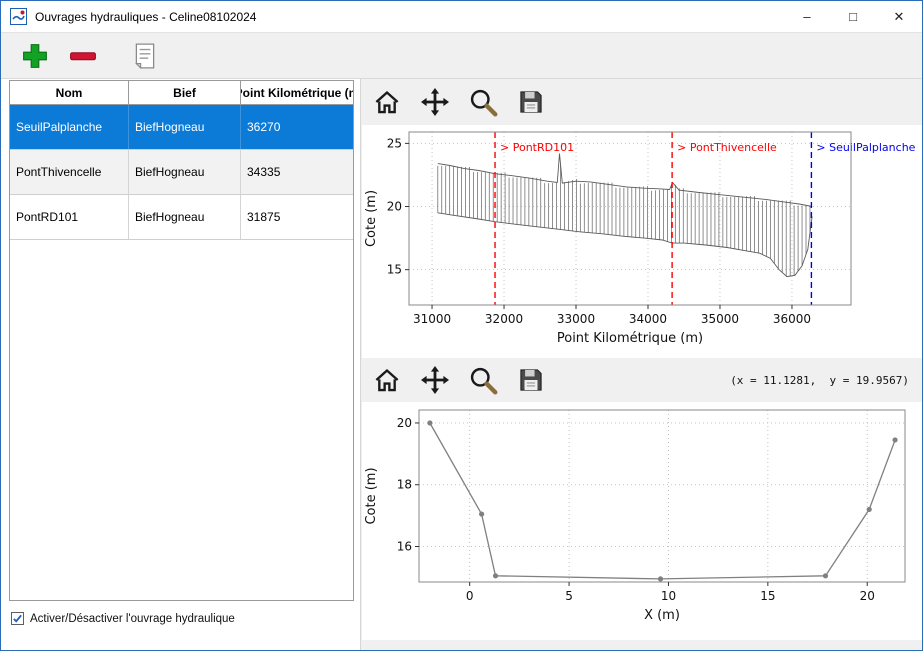  I want to click on svg-text: 25, so click(394, 143).